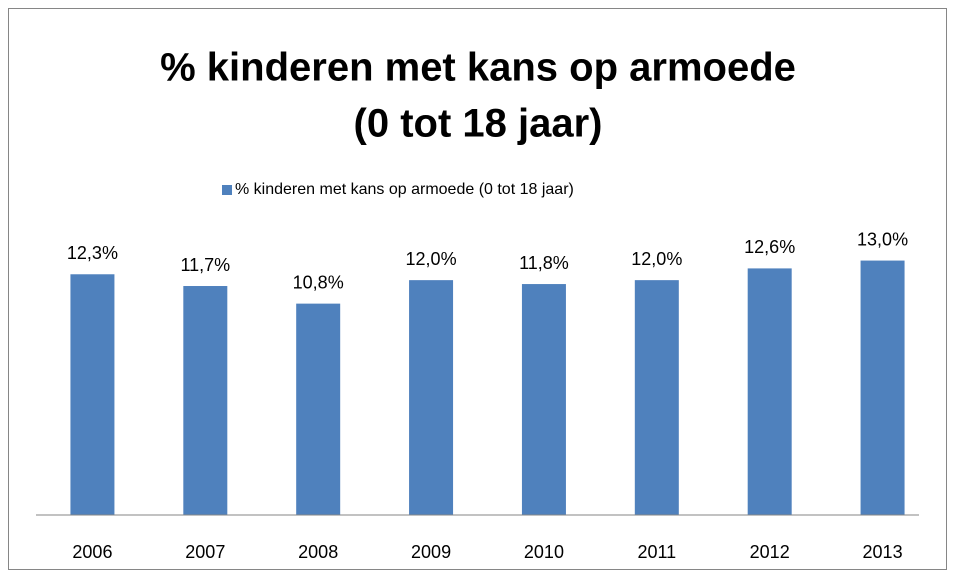 The width and height of the screenshot is (955, 577). Describe the element at coordinates (882, 239) in the screenshot. I see `data-label: 13,0%` at that location.